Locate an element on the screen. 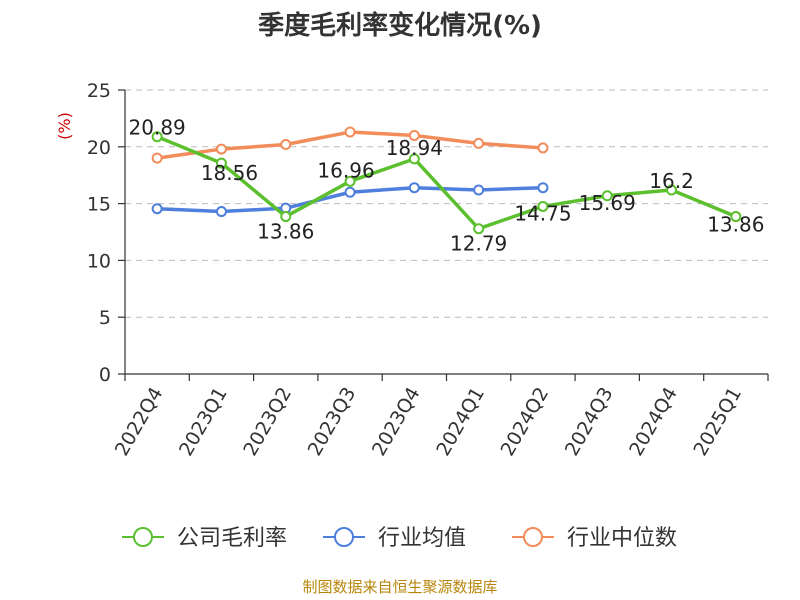 This screenshot has width=800, height=600. y-tick-labels: 0 5 10 15 20 25 is located at coordinates (99, 233).